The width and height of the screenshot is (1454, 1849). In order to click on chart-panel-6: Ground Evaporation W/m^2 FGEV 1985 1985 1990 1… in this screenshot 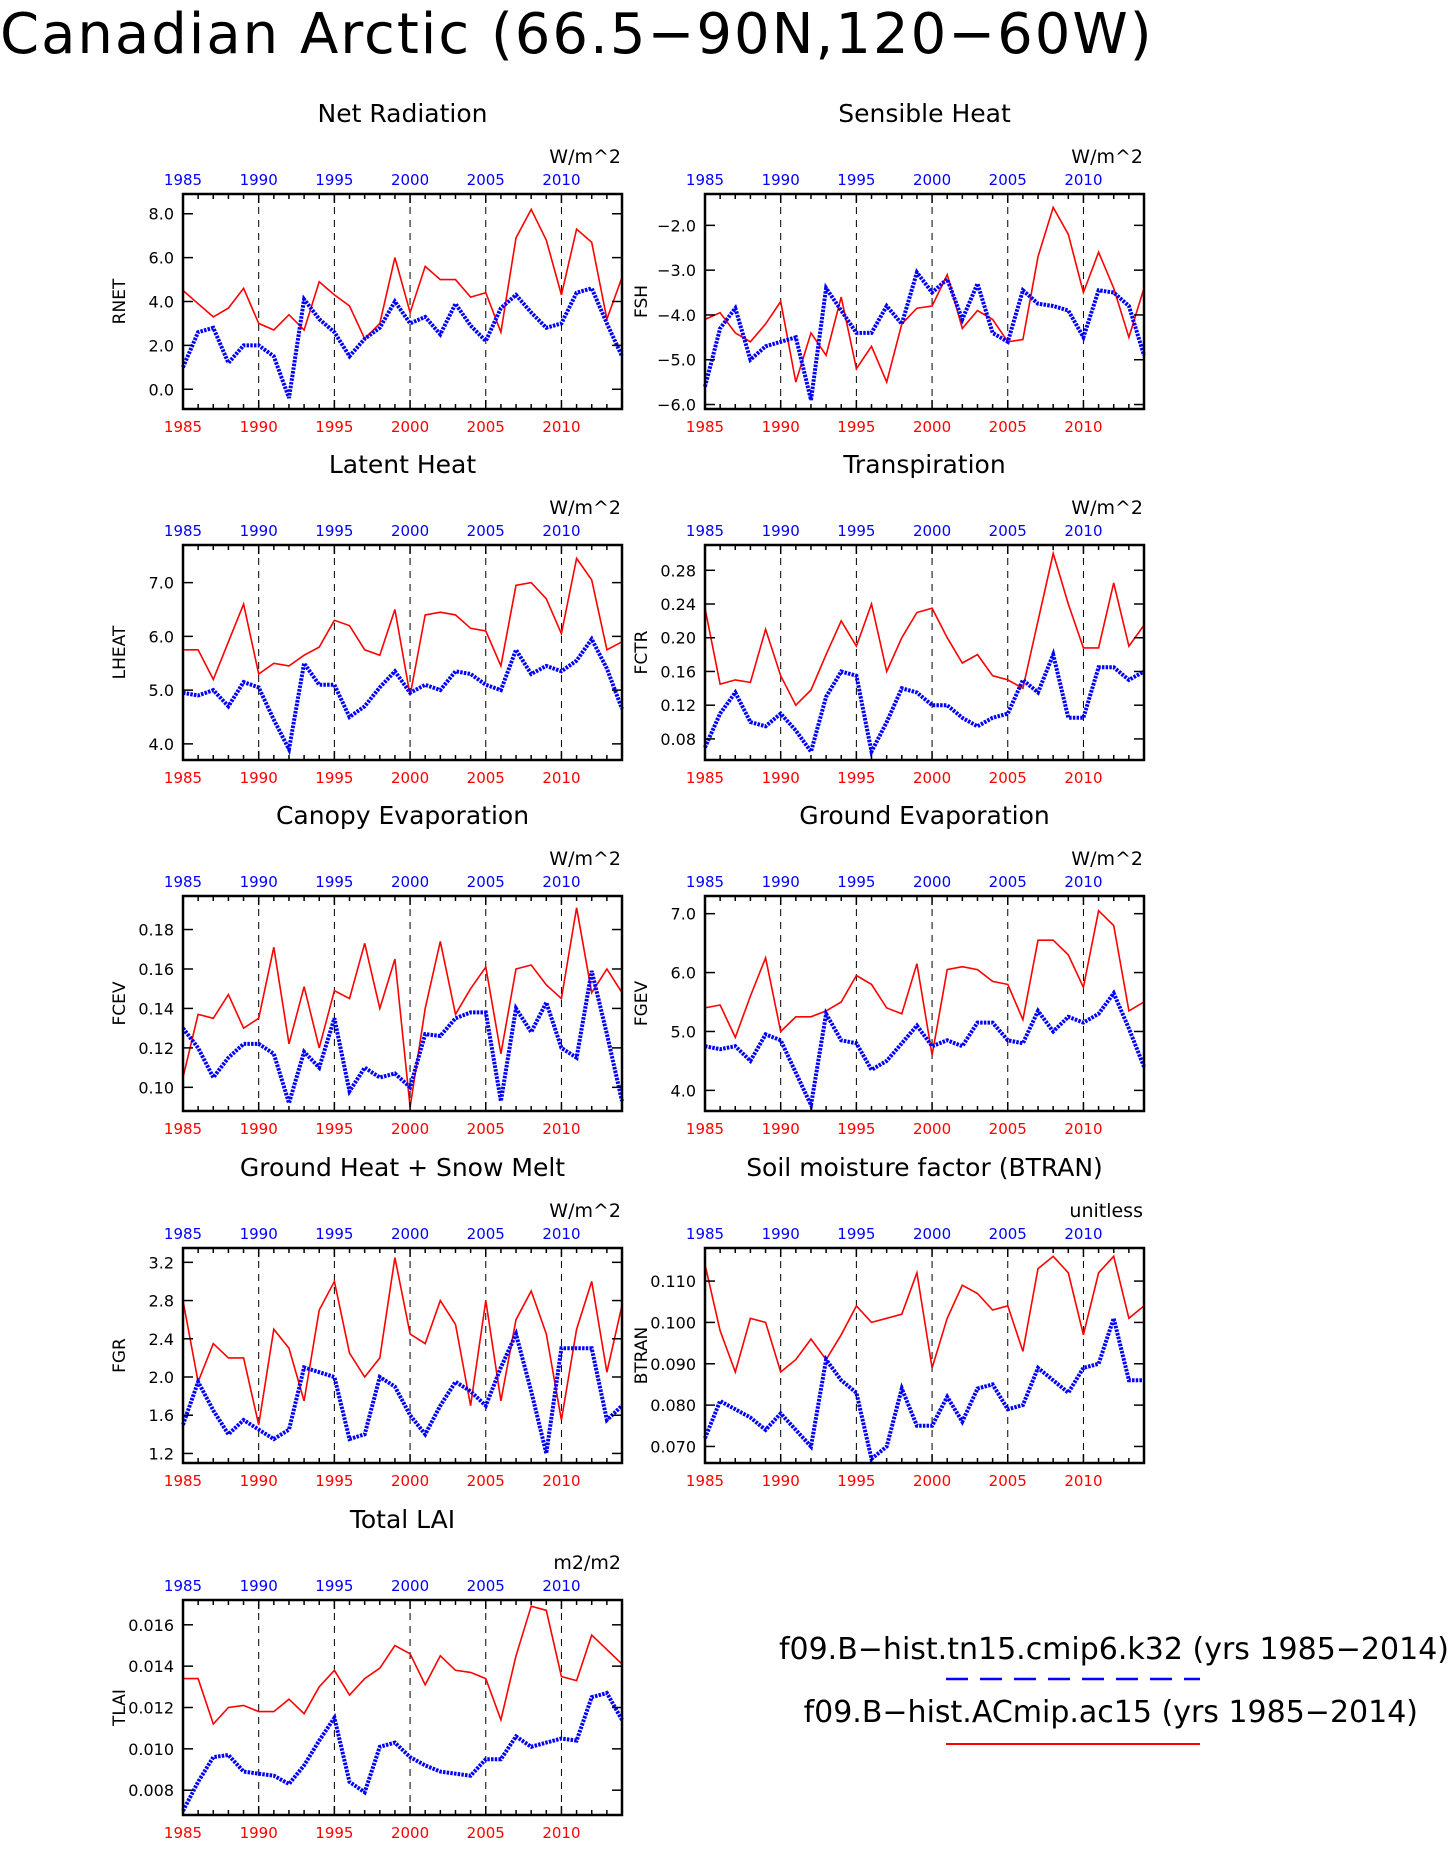, I will do `click(889, 969)`.